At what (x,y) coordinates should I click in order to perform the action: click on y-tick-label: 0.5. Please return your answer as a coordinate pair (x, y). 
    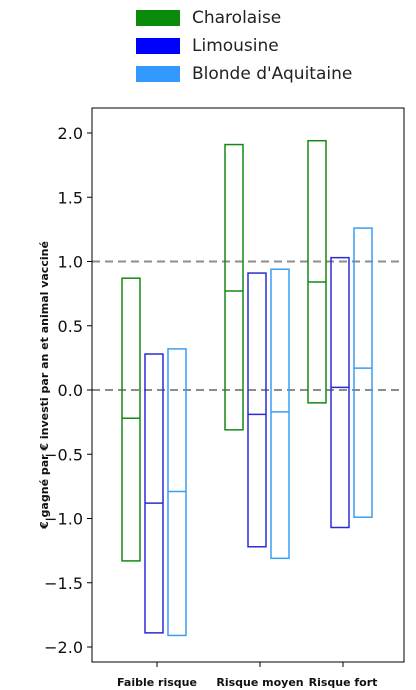
    Looking at the image, I should click on (70, 326).